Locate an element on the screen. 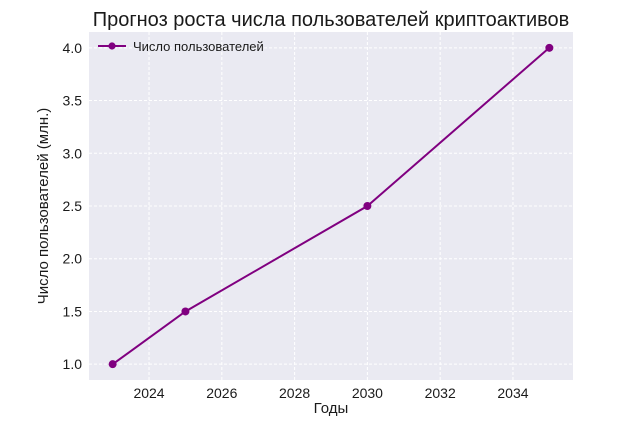 This screenshot has height=425, width=620. x-axis-ticks: 2024 2026 2028 2030 2032 2034 is located at coordinates (330, 393).